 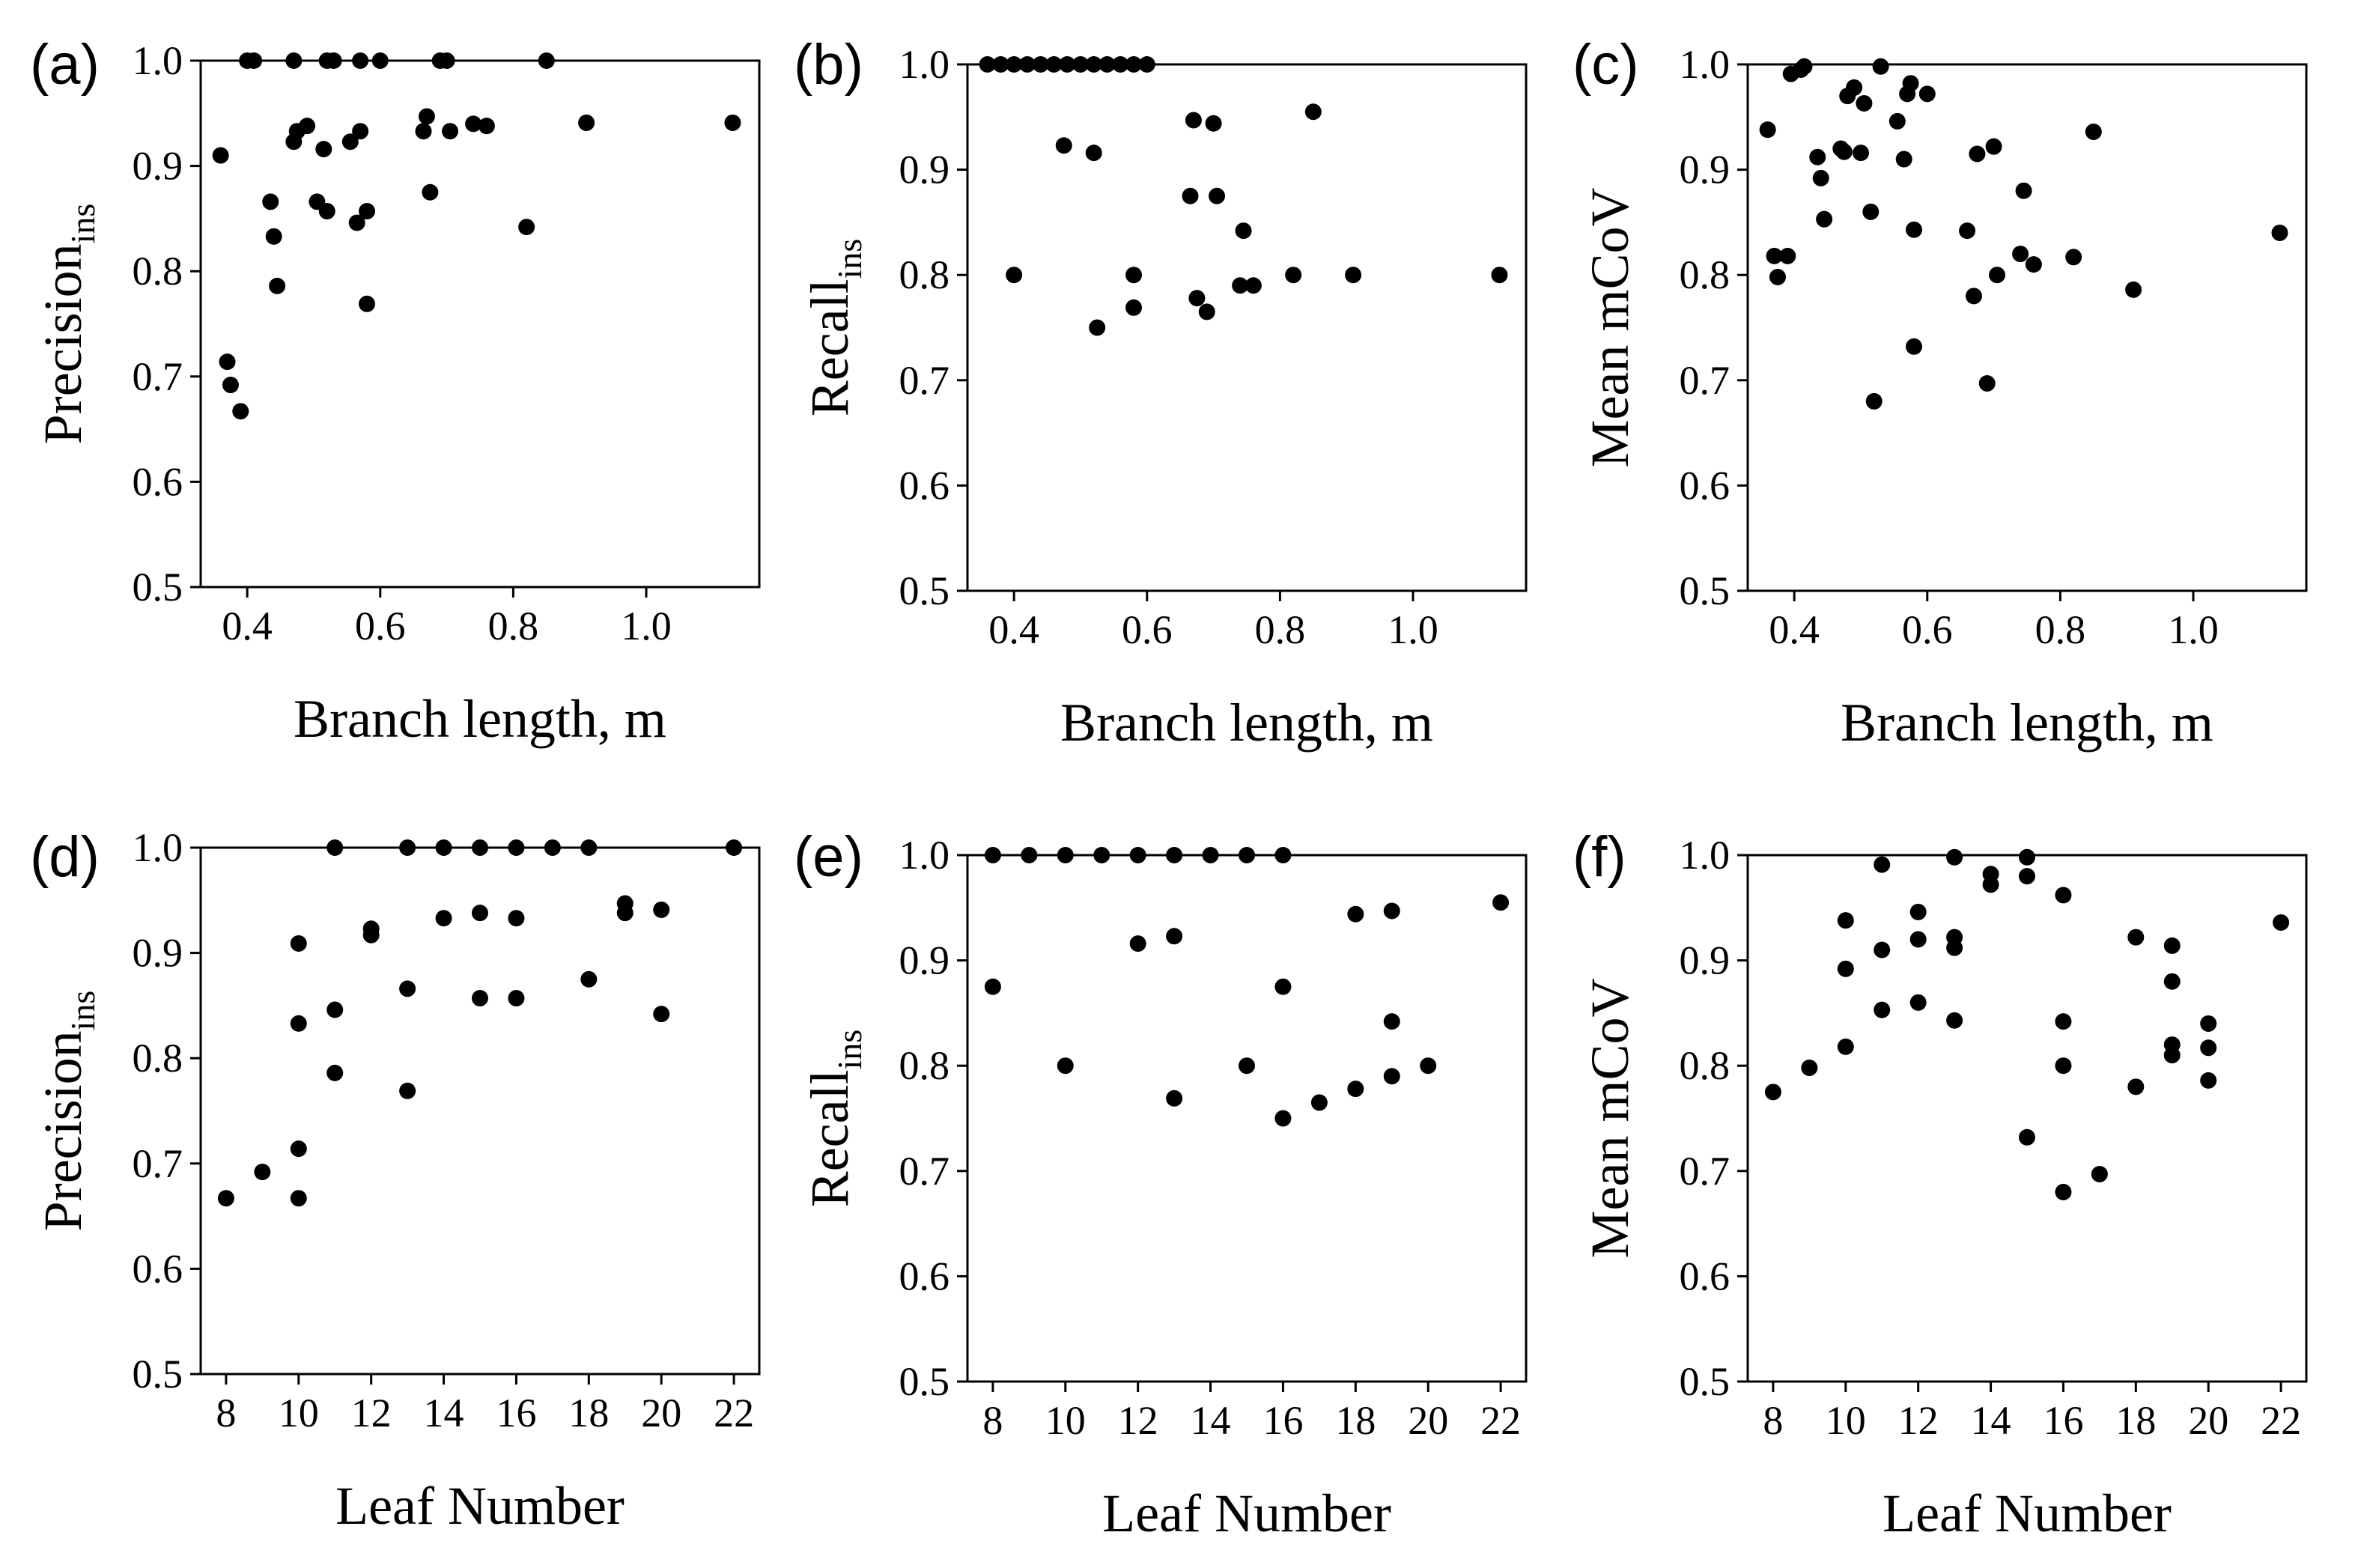 What do you see at coordinates (1705, 1381) in the screenshot?
I see `chart-5-ytick-label: 0.5` at bounding box center [1705, 1381].